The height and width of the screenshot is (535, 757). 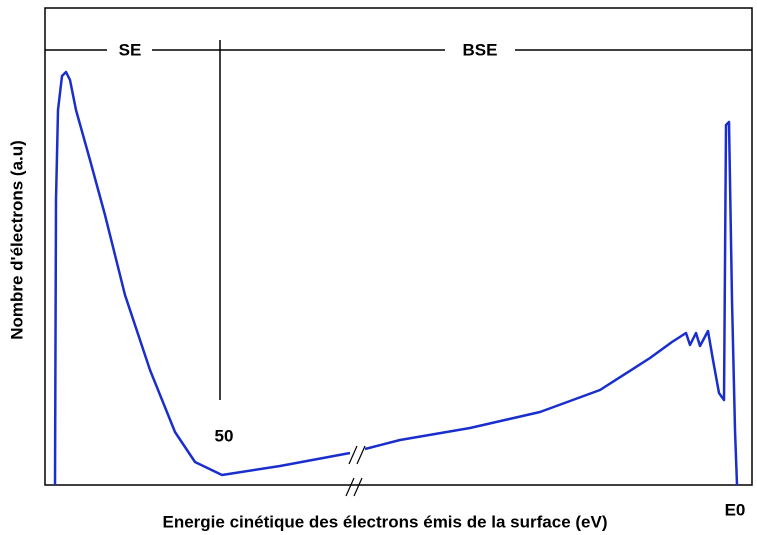 What do you see at coordinates (735, 509) in the screenshot?
I see `e0-label: E0` at bounding box center [735, 509].